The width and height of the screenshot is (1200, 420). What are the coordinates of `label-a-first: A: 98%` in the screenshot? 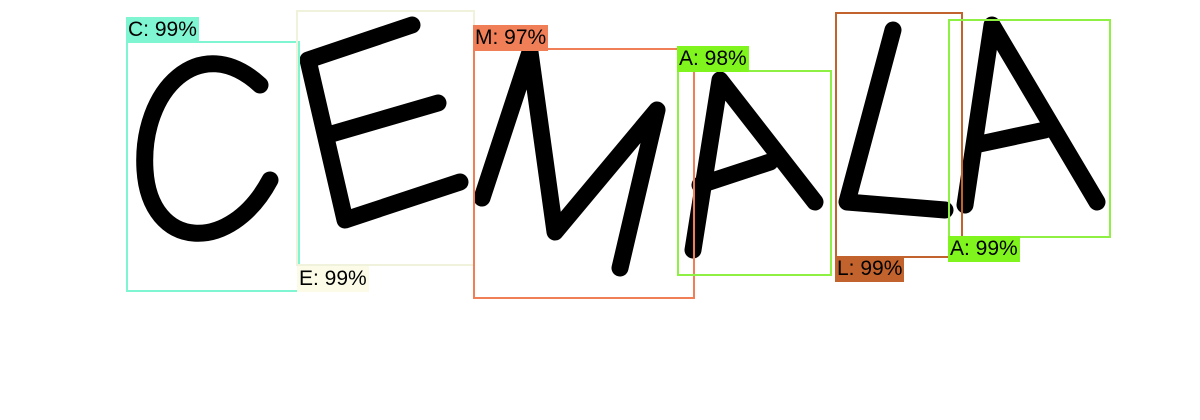 It's located at (713, 59).